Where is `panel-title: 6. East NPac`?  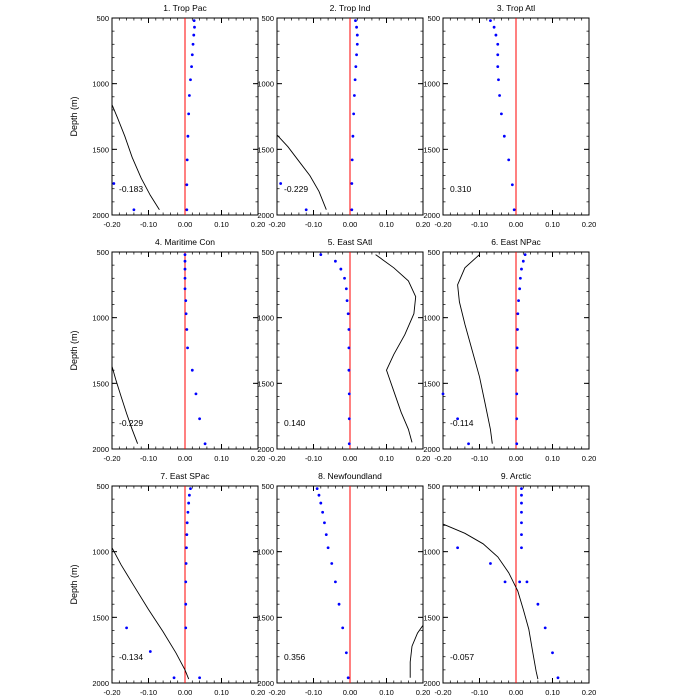 panel-title: 6. East NPac is located at coordinates (516, 242).